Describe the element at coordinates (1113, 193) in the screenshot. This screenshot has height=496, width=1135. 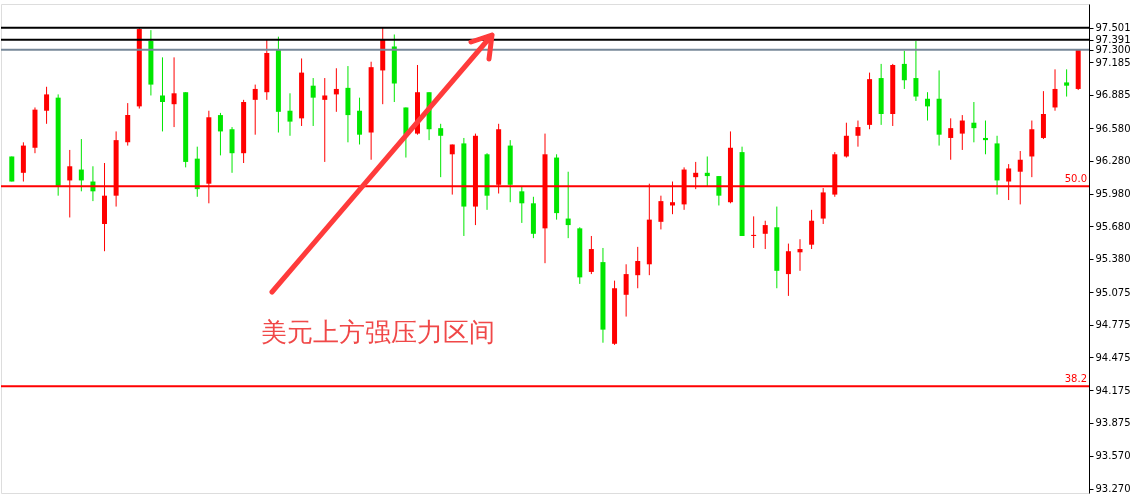
I see `y-tick-label: 95.980` at that location.